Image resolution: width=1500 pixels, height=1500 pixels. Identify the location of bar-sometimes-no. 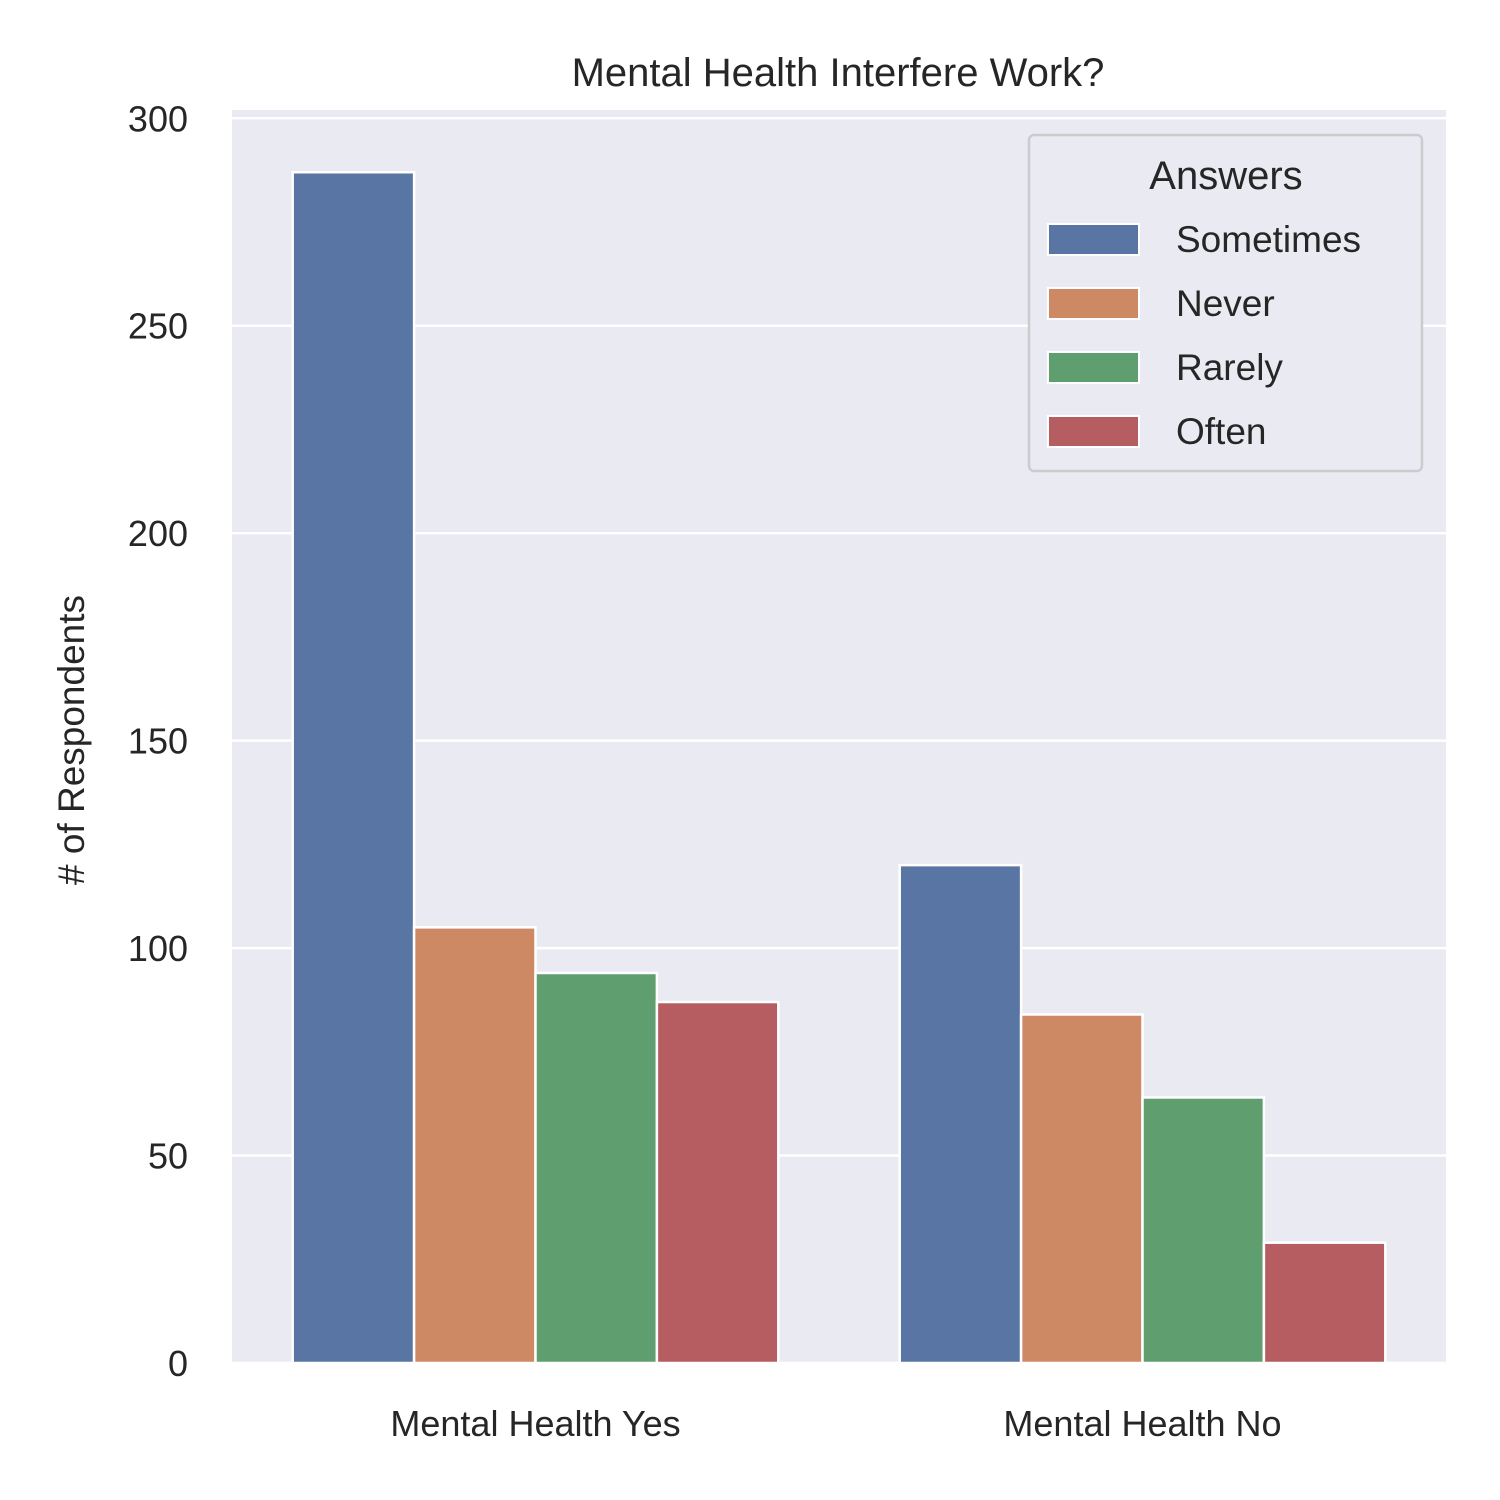
(960, 1114).